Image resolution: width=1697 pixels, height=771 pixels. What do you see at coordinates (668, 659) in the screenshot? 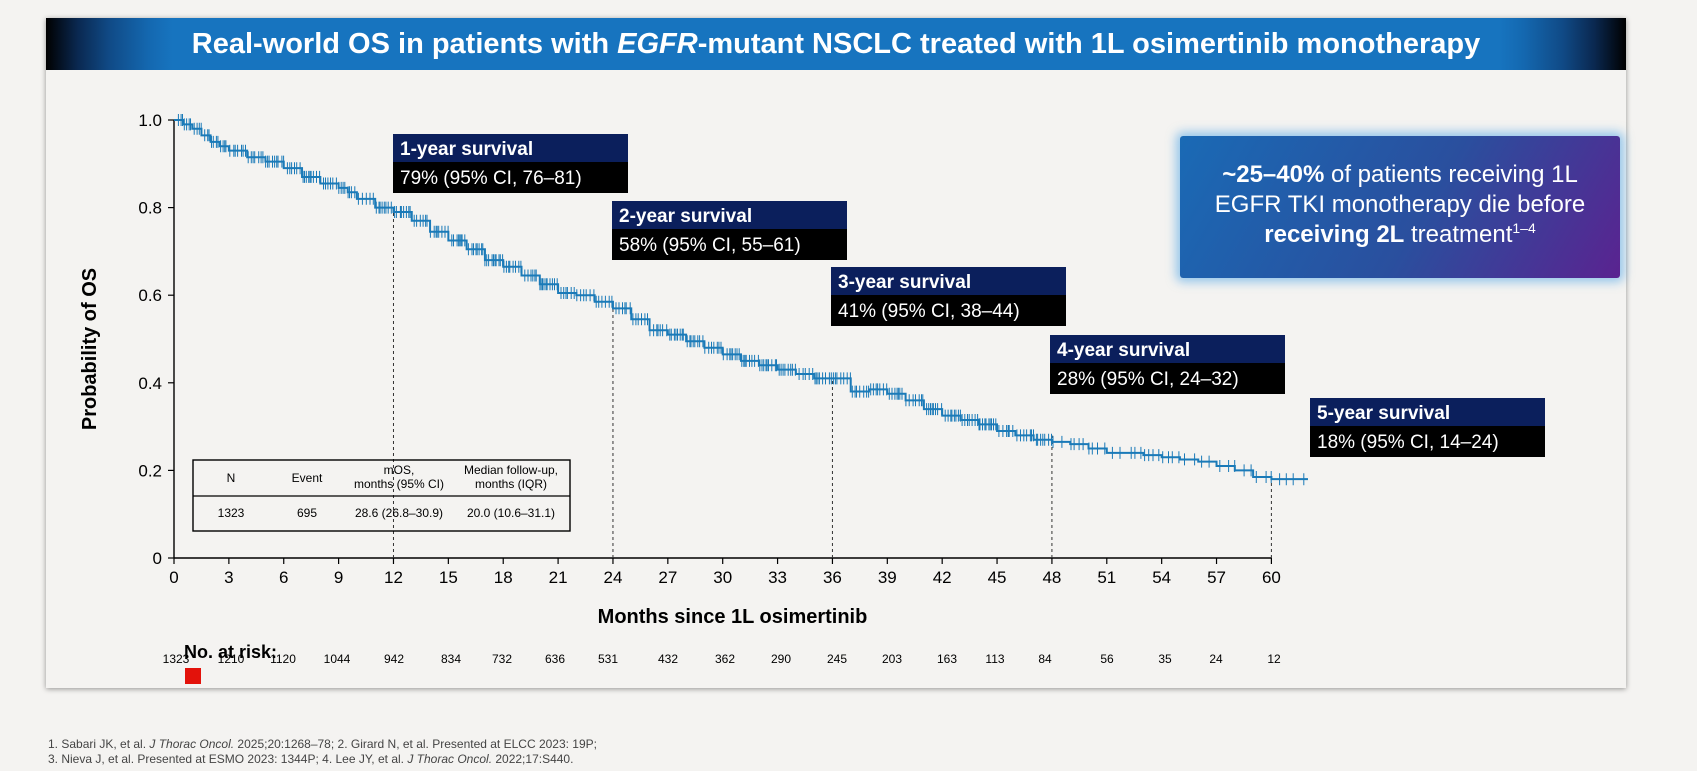
I see `risk-value: 432` at bounding box center [668, 659].